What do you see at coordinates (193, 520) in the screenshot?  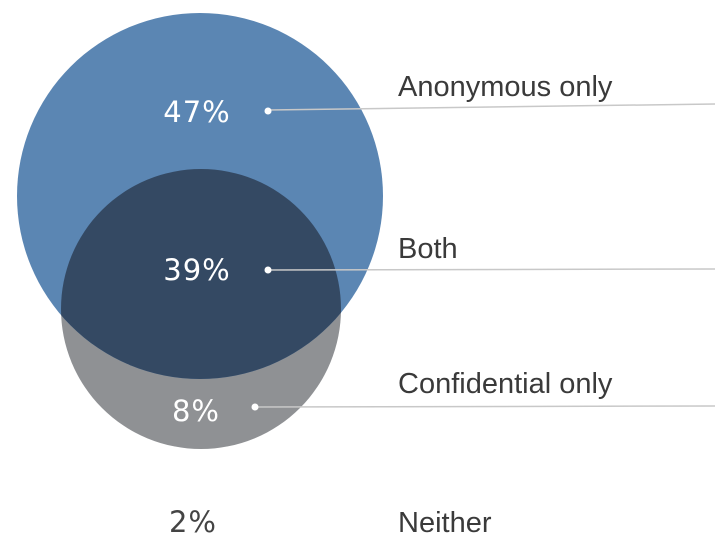 I see `percent-neither: 2%` at bounding box center [193, 520].